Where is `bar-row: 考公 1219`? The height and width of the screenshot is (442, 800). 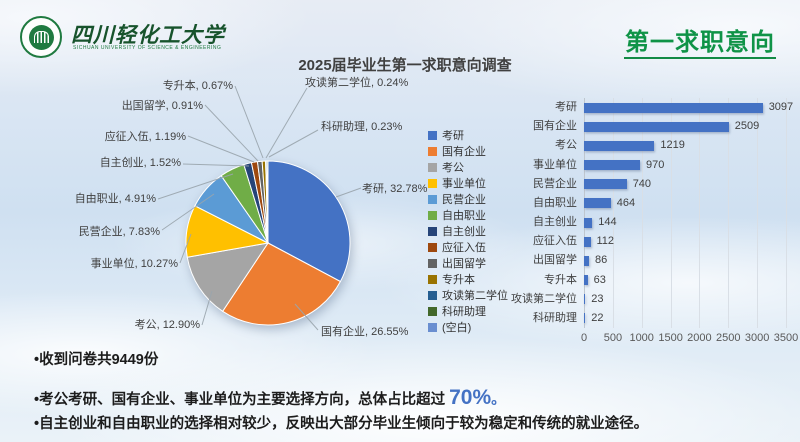
bar-row: 考公 1219 is located at coordinates (649, 145).